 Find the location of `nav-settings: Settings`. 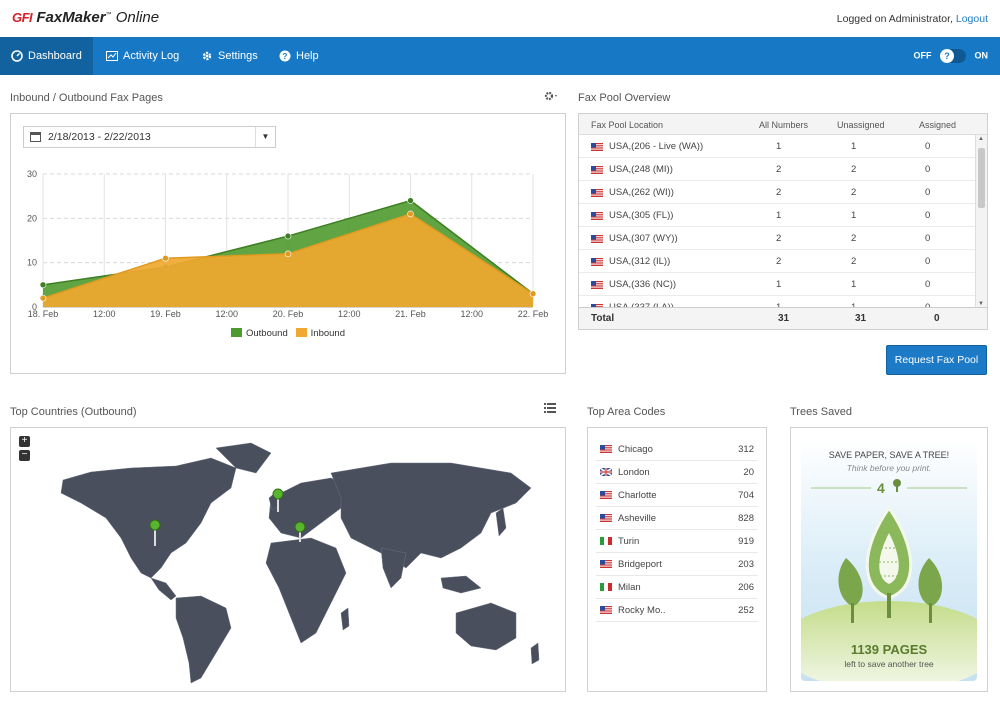

nav-settings: Settings is located at coordinates (224, 56).